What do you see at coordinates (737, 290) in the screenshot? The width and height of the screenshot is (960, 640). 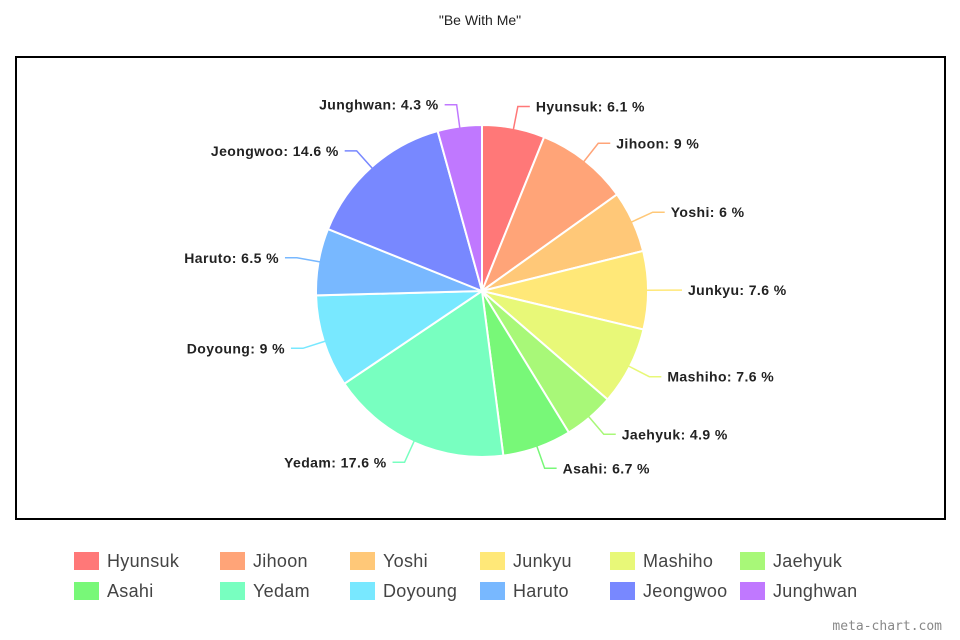 I see `slice-label-junkyu: Junkyu: 7.6 %` at bounding box center [737, 290].